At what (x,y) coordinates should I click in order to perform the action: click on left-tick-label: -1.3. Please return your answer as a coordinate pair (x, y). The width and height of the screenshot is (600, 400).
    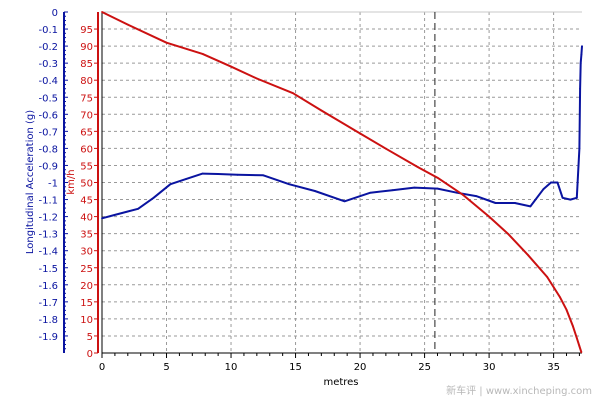
    Looking at the image, I should click on (48, 235).